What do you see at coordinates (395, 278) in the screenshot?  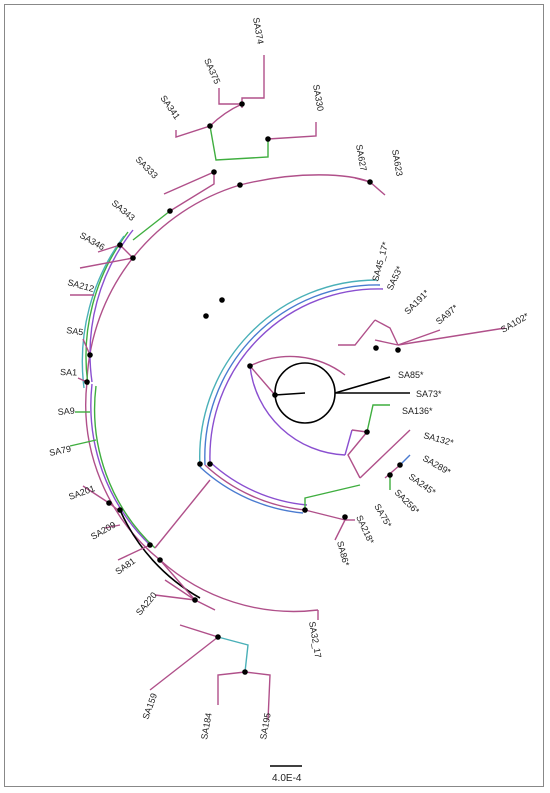 I see `label-SA53: SA53*` at bounding box center [395, 278].